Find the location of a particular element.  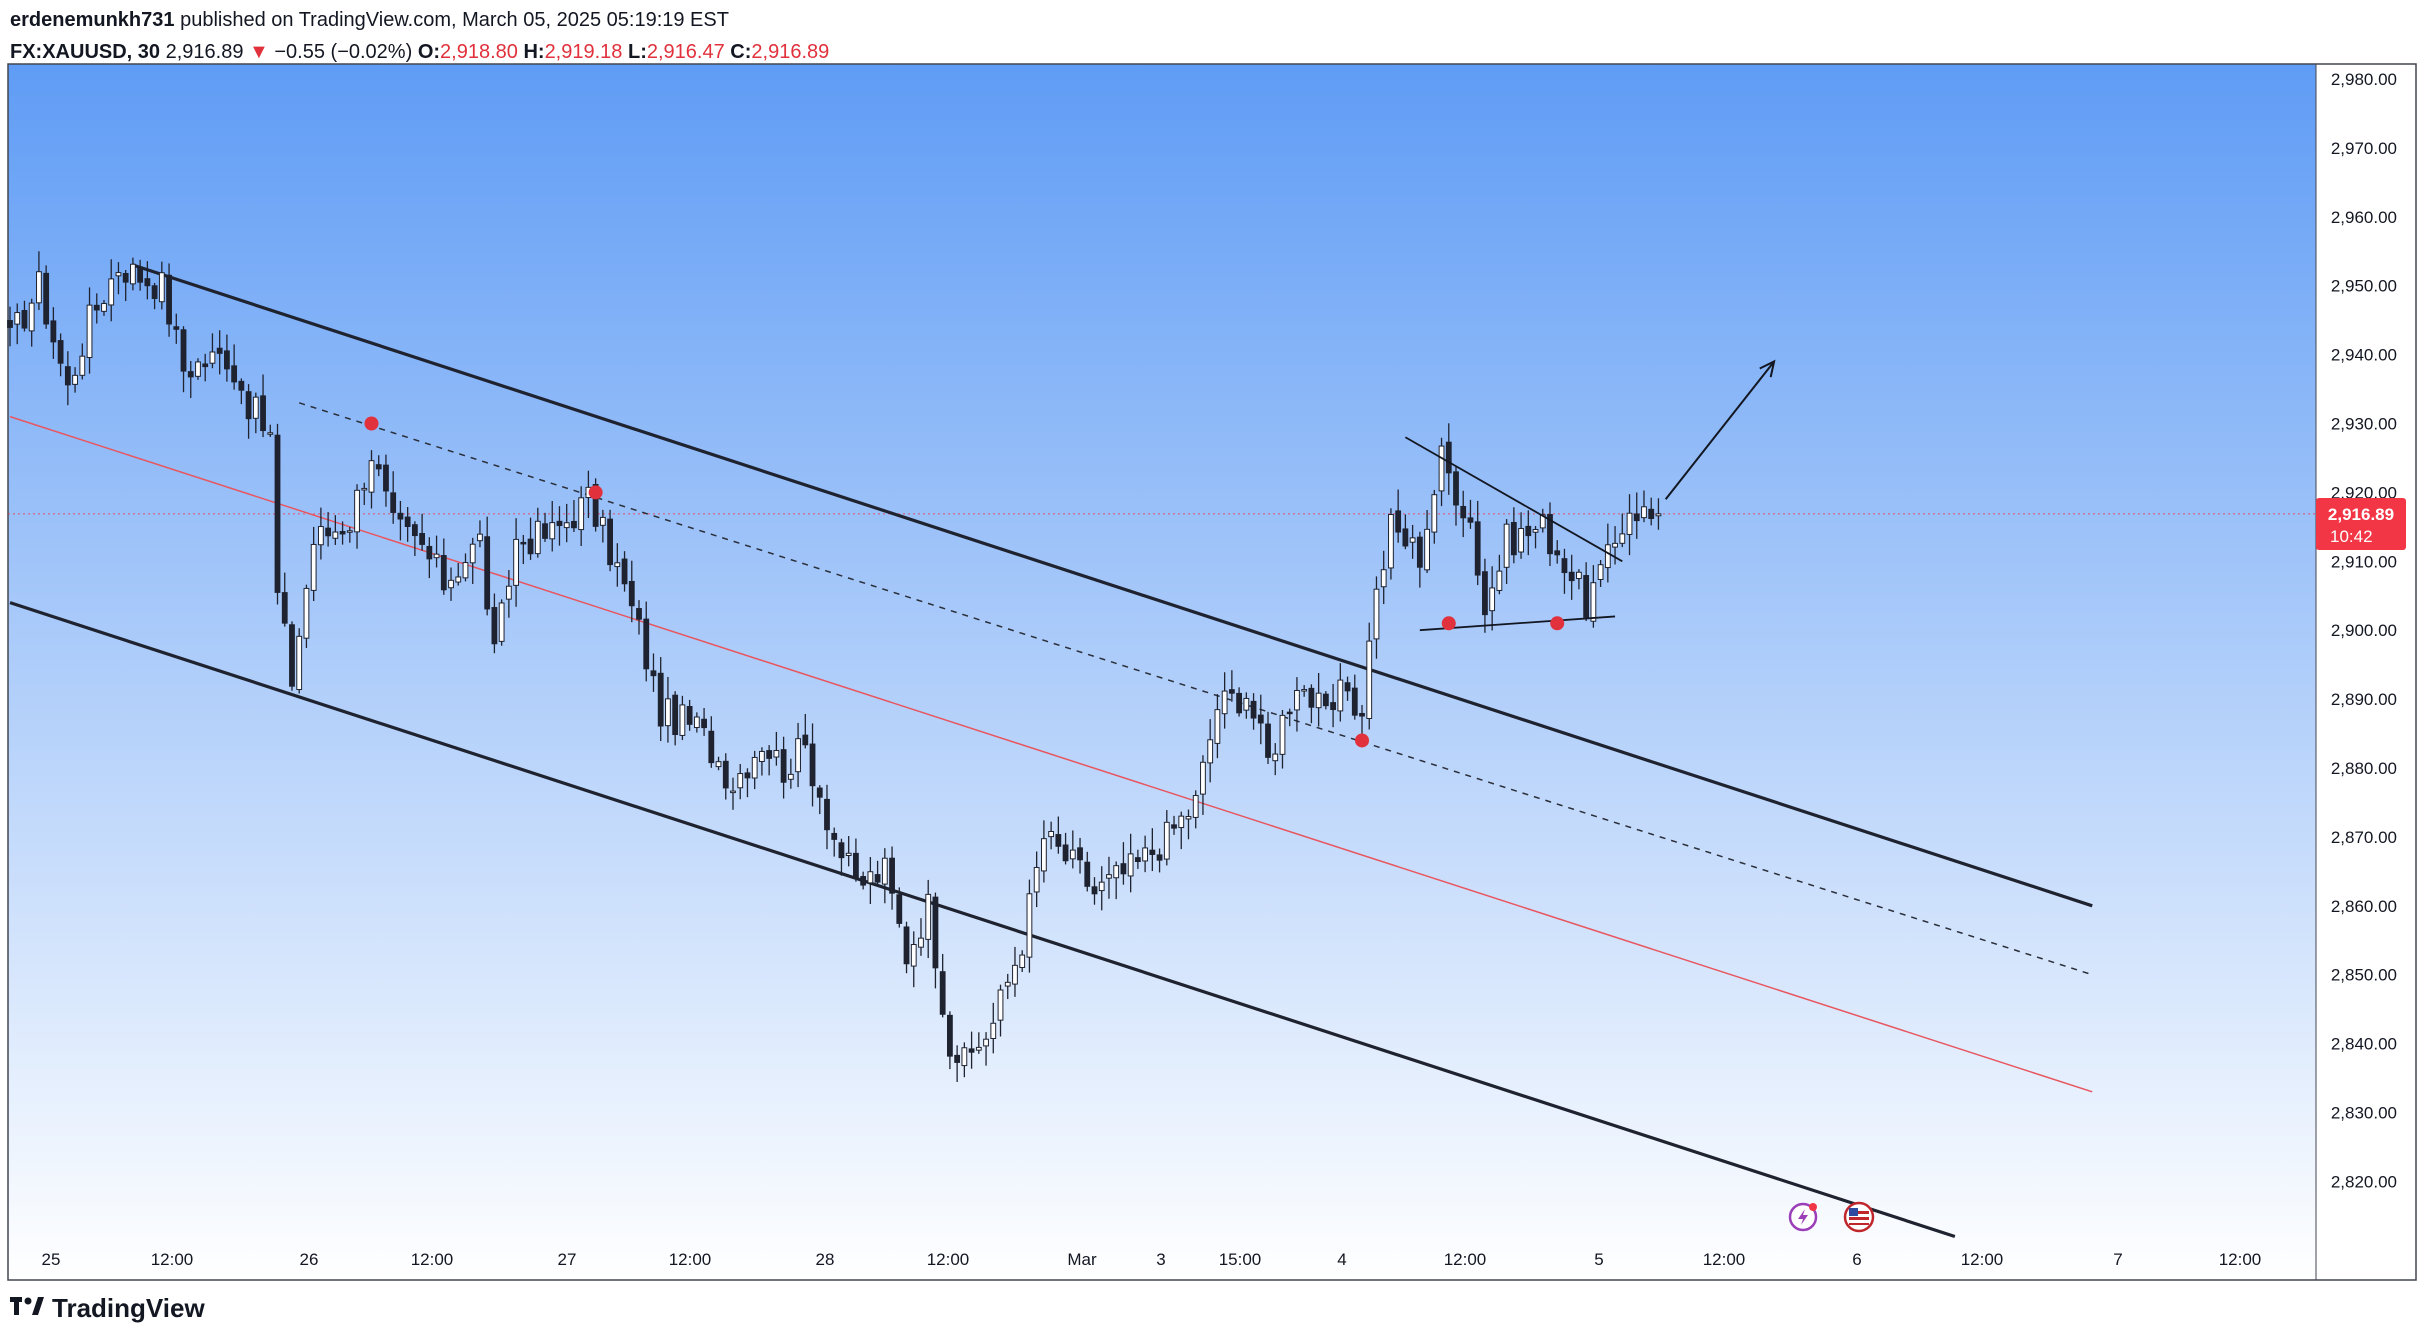

tradingview-logo: TradingView is located at coordinates (107, 1308).